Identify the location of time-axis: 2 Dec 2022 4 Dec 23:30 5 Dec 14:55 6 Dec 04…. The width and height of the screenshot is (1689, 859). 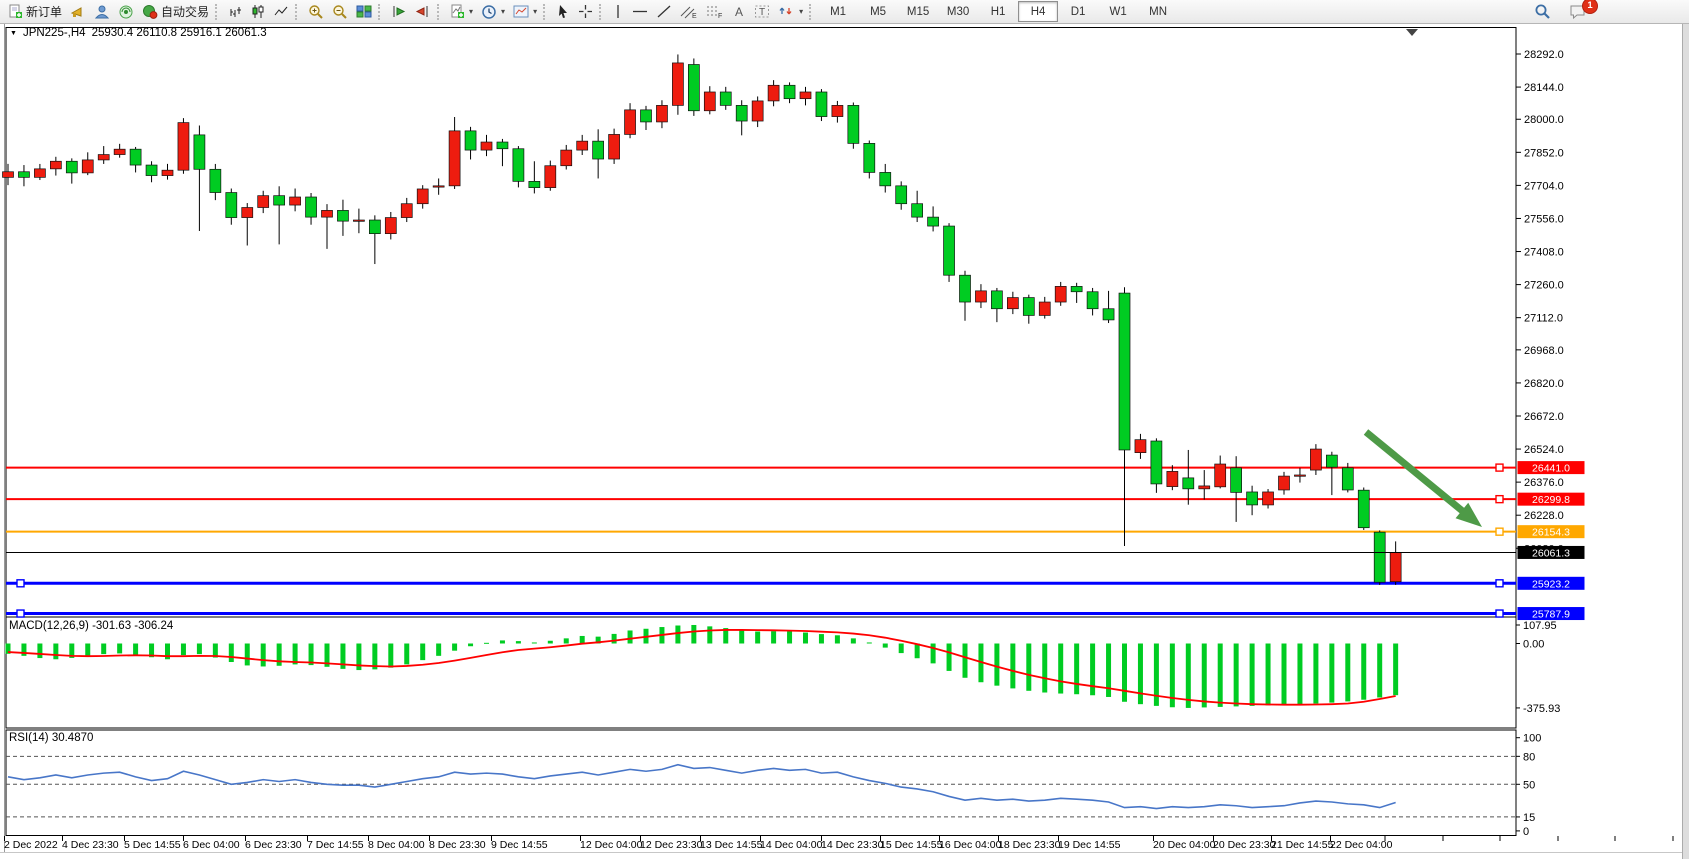
(839, 843).